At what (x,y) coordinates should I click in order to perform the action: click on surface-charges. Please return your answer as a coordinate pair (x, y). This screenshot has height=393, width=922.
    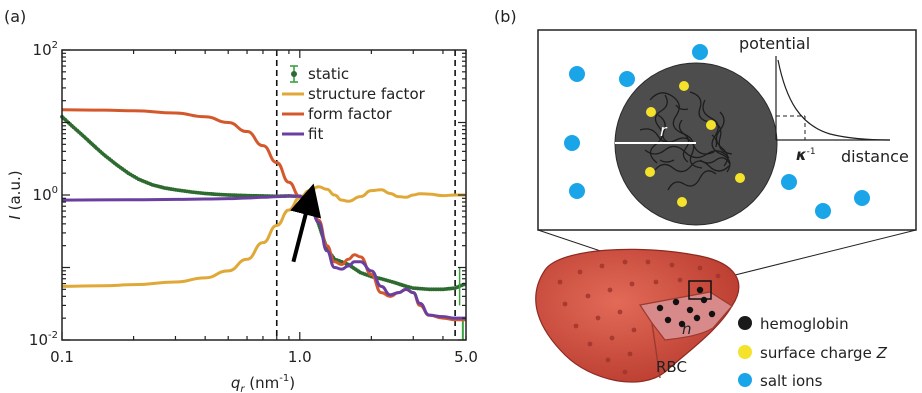
    Looking at the image, I should click on (695, 144).